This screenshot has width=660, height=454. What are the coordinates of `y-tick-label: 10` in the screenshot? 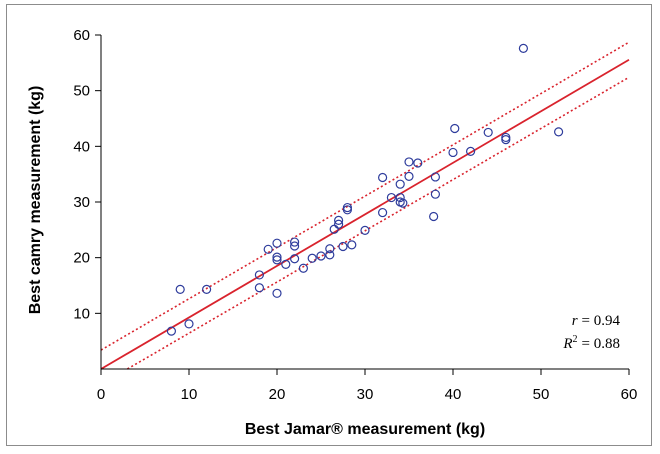 It's located at (81, 313).